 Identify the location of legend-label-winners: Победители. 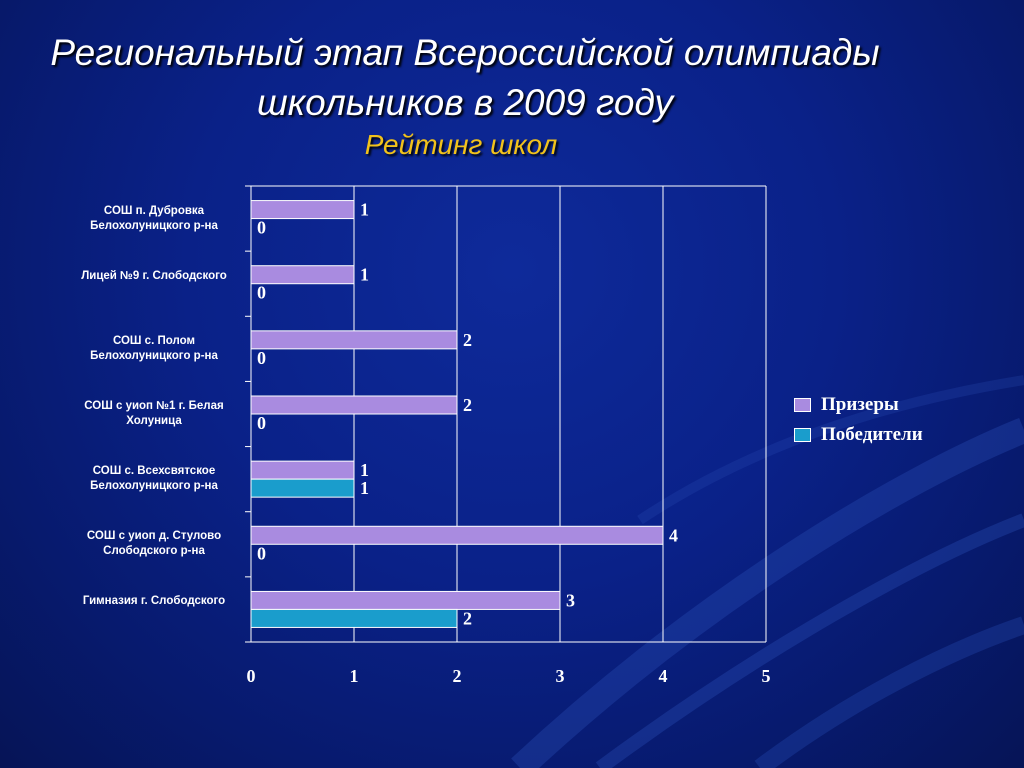
(872, 434).